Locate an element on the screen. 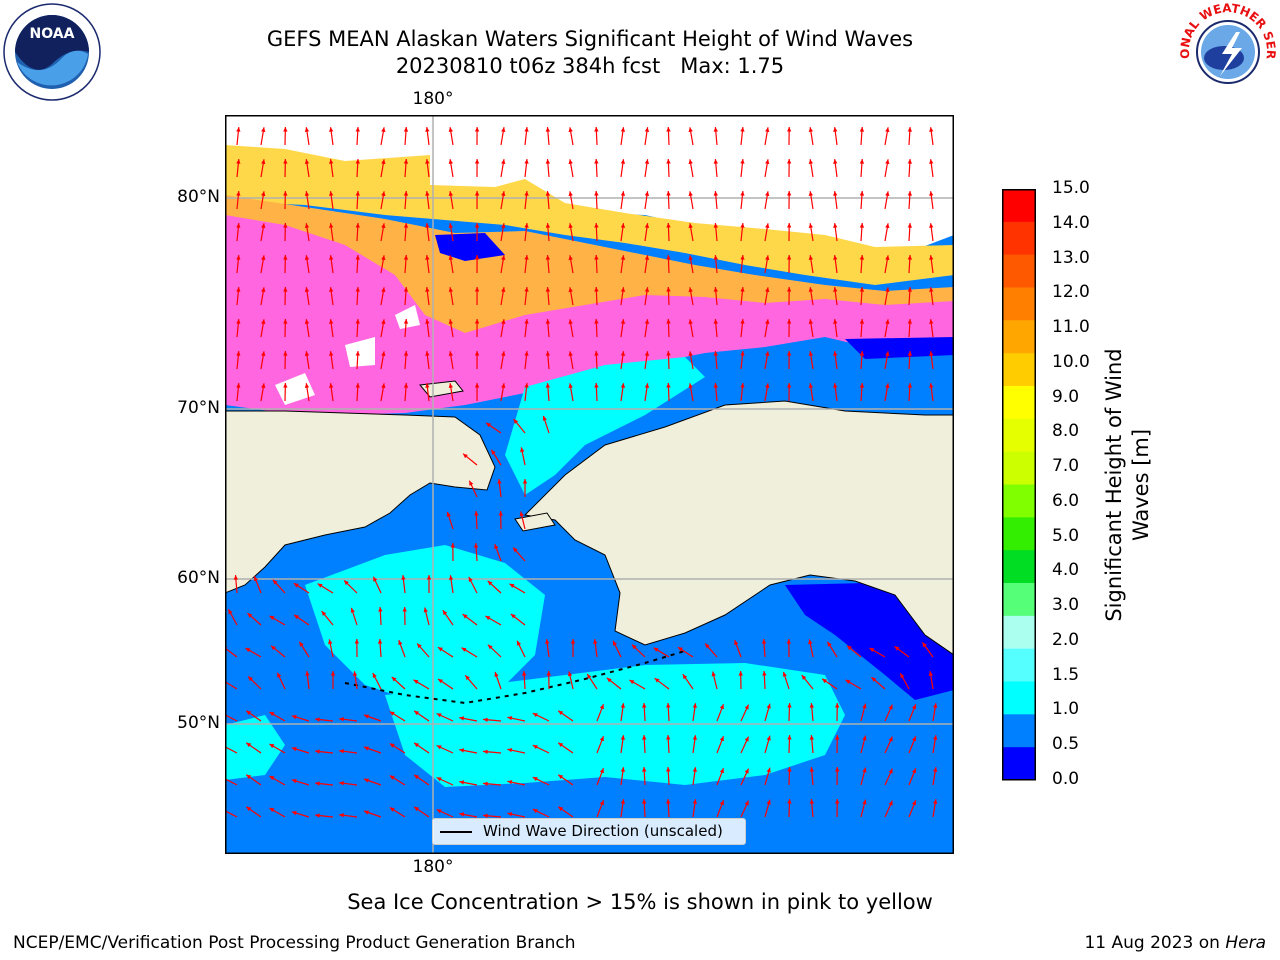  lat-label-80: 80°N is located at coordinates (198, 197).